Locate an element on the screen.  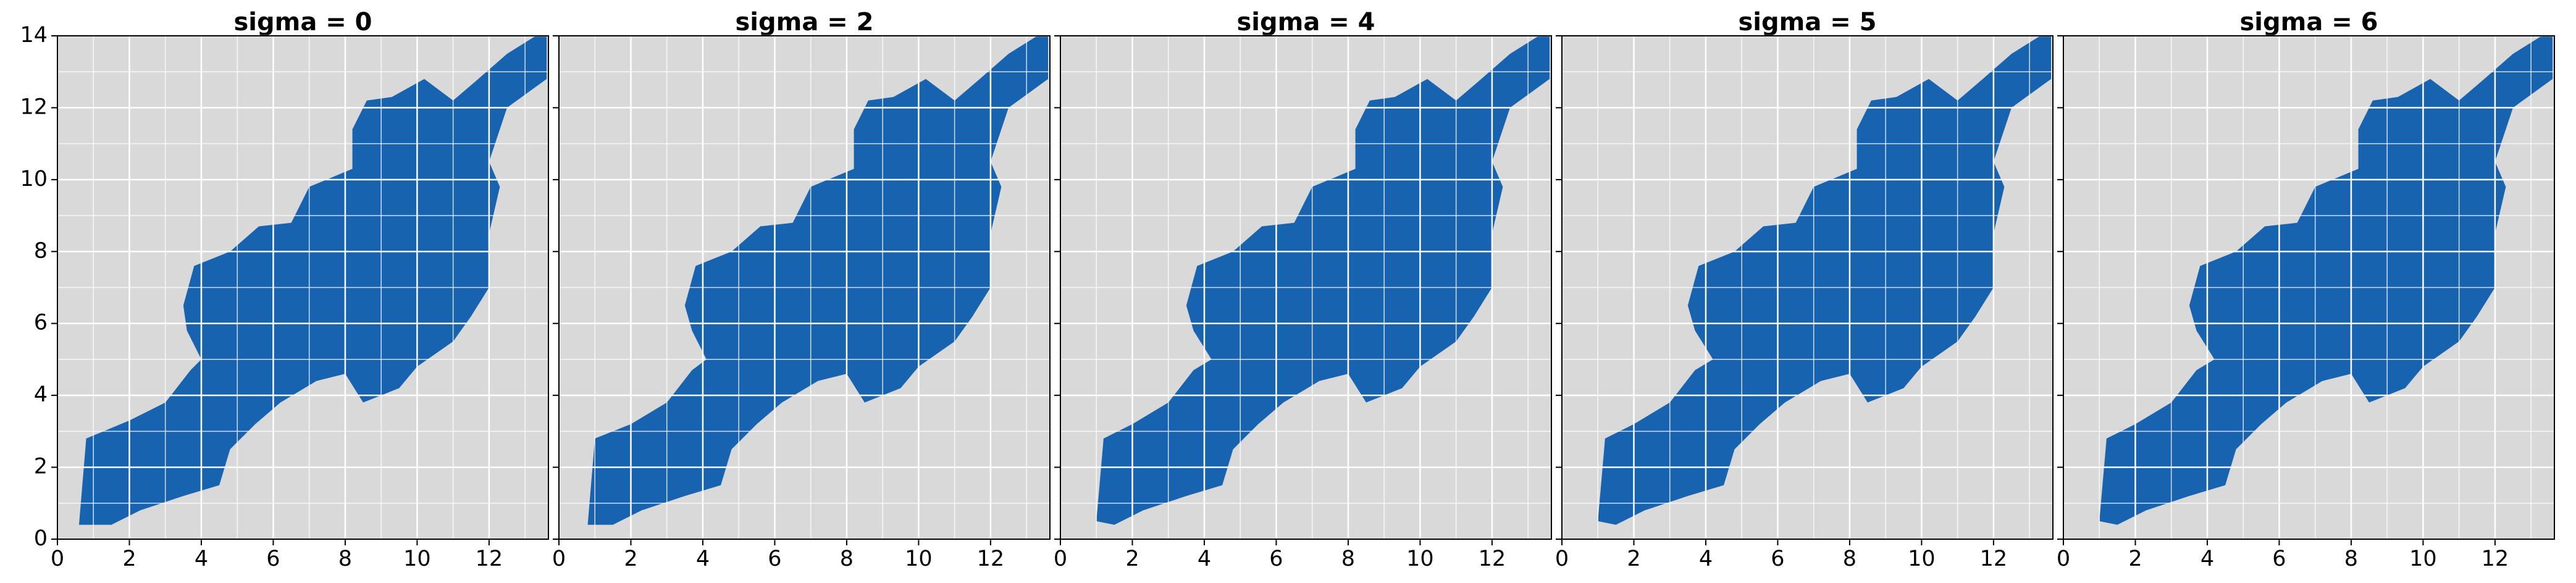
y-tick-label: 4 is located at coordinates (41, 394).